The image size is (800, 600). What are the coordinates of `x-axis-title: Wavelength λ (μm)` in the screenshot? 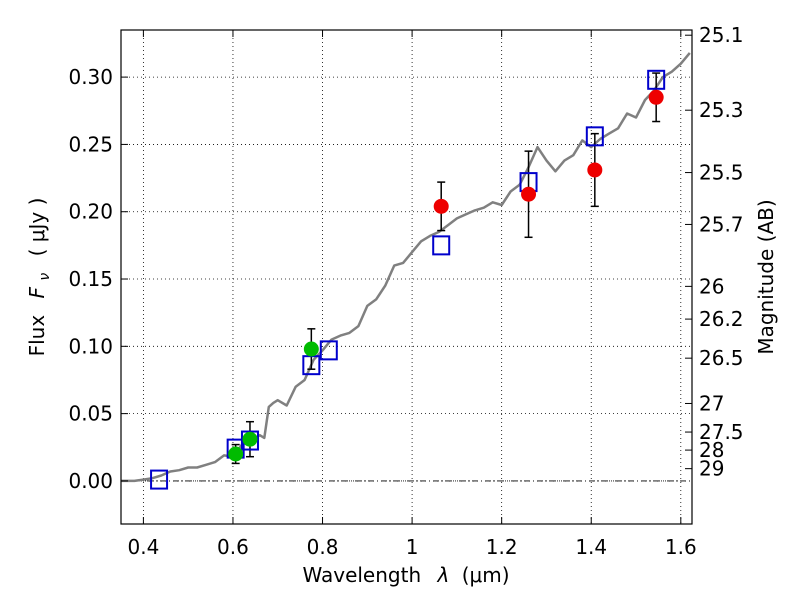 It's located at (405, 575).